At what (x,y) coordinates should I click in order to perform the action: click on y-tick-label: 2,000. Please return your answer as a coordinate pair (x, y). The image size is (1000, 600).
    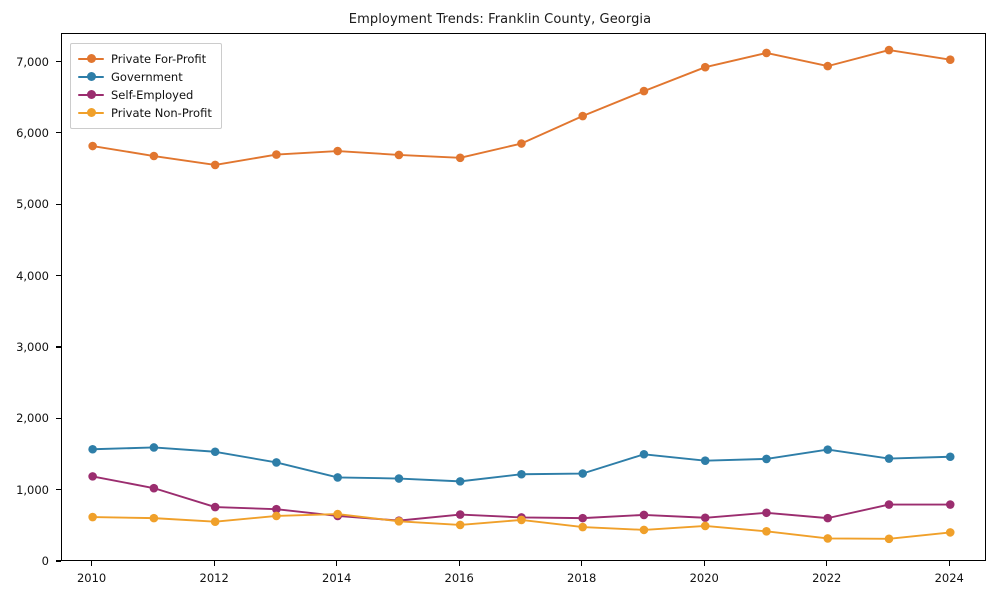
    Looking at the image, I should click on (32, 418).